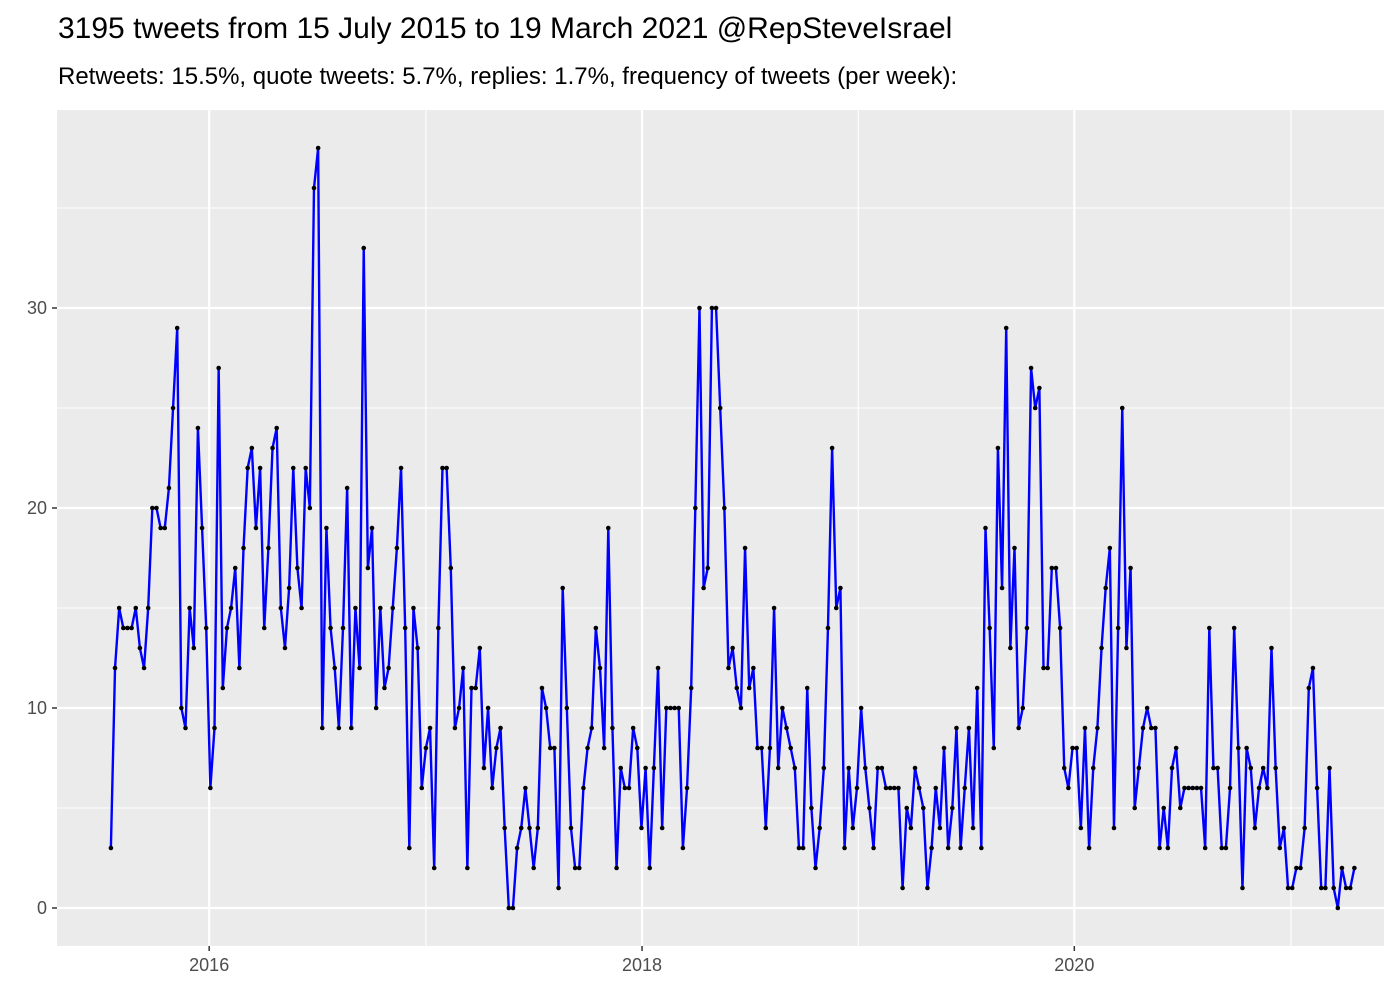 The height and width of the screenshot is (1000, 1400). Describe the element at coordinates (209, 965) in the screenshot. I see `x-tick-label: 2016` at that location.